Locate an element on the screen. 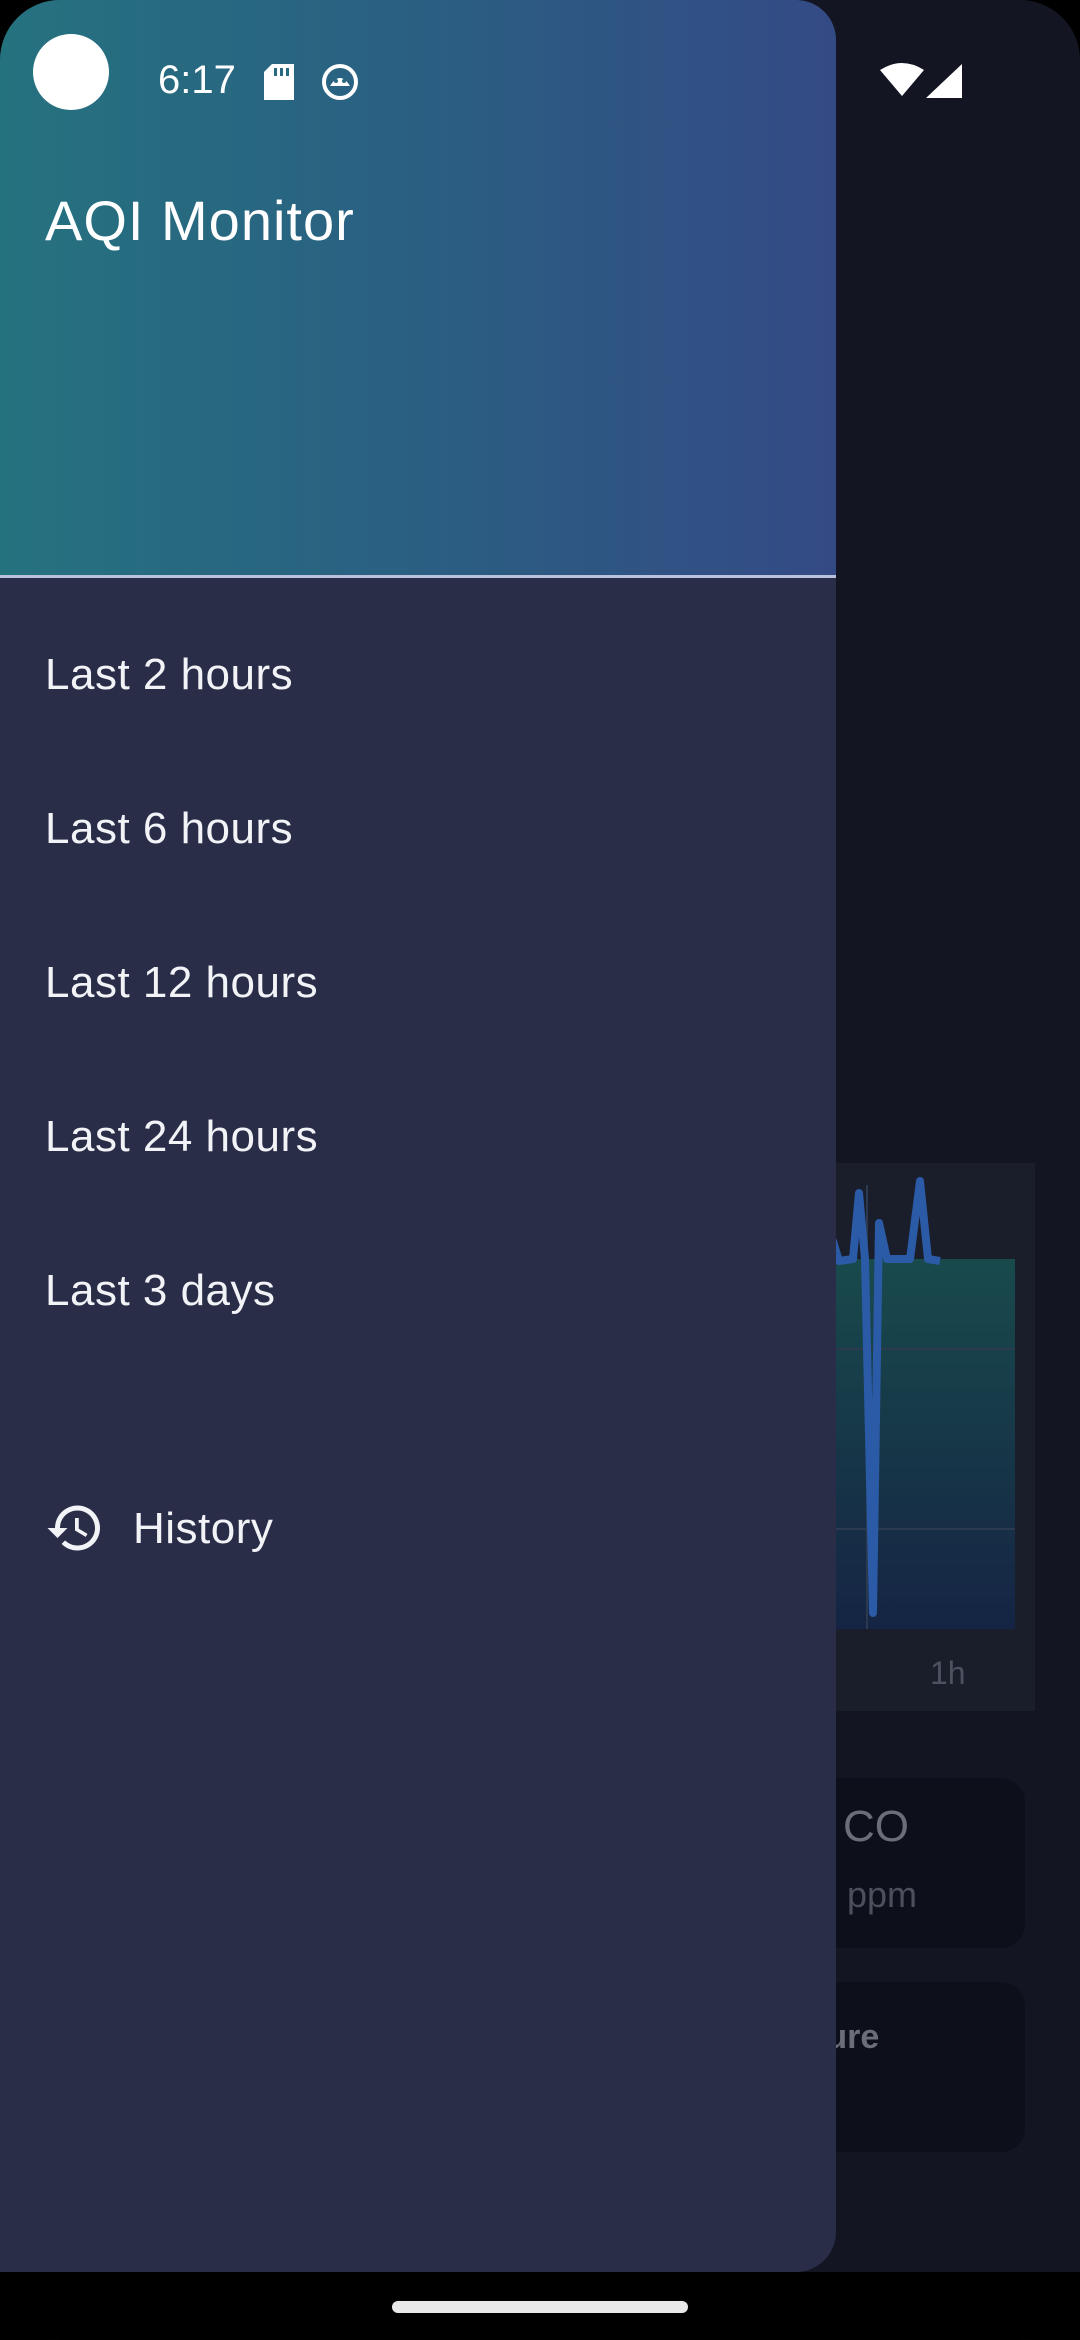  app-title: AQI Monitor is located at coordinates (200, 220).